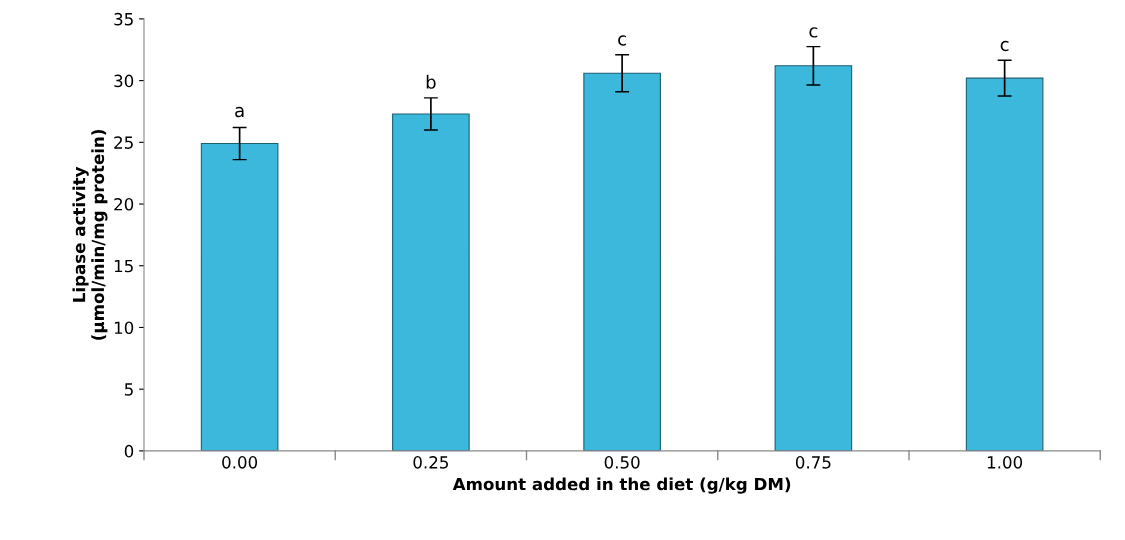  Describe the element at coordinates (129, 451) in the screenshot. I see `y-tick-label: 0` at that location.